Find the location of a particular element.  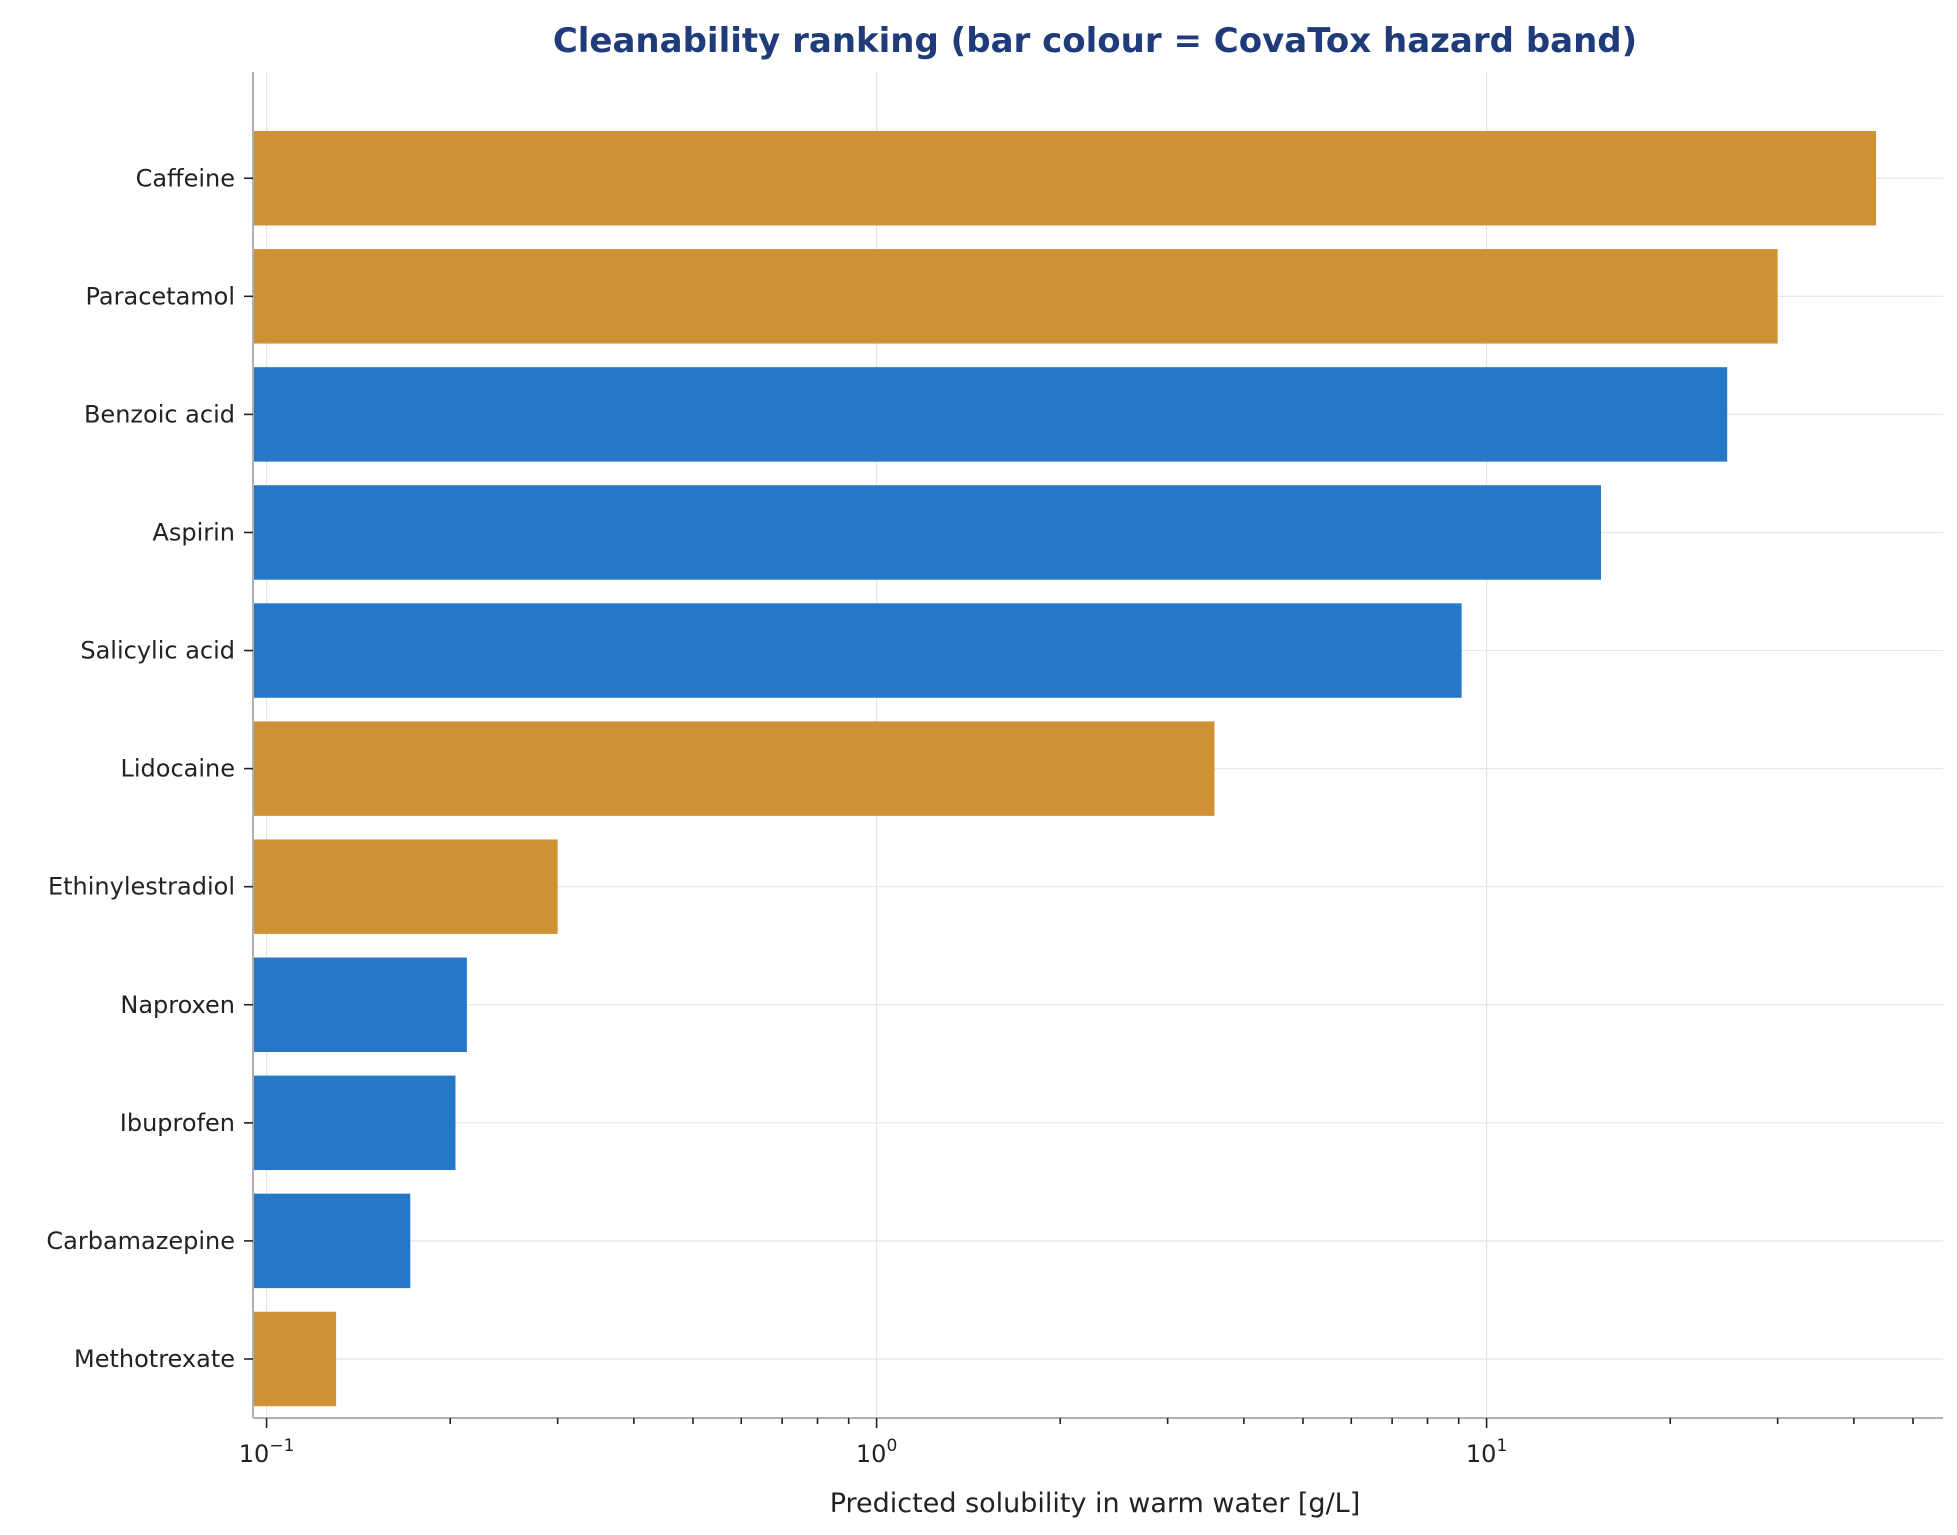

bar-ibuprofen is located at coordinates (354, 1123).